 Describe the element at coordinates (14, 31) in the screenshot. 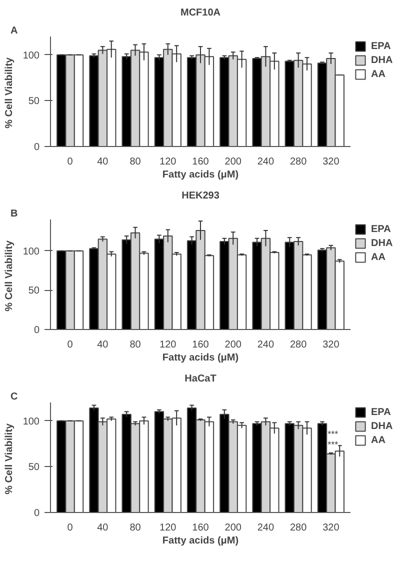

I see `text: A` at that location.